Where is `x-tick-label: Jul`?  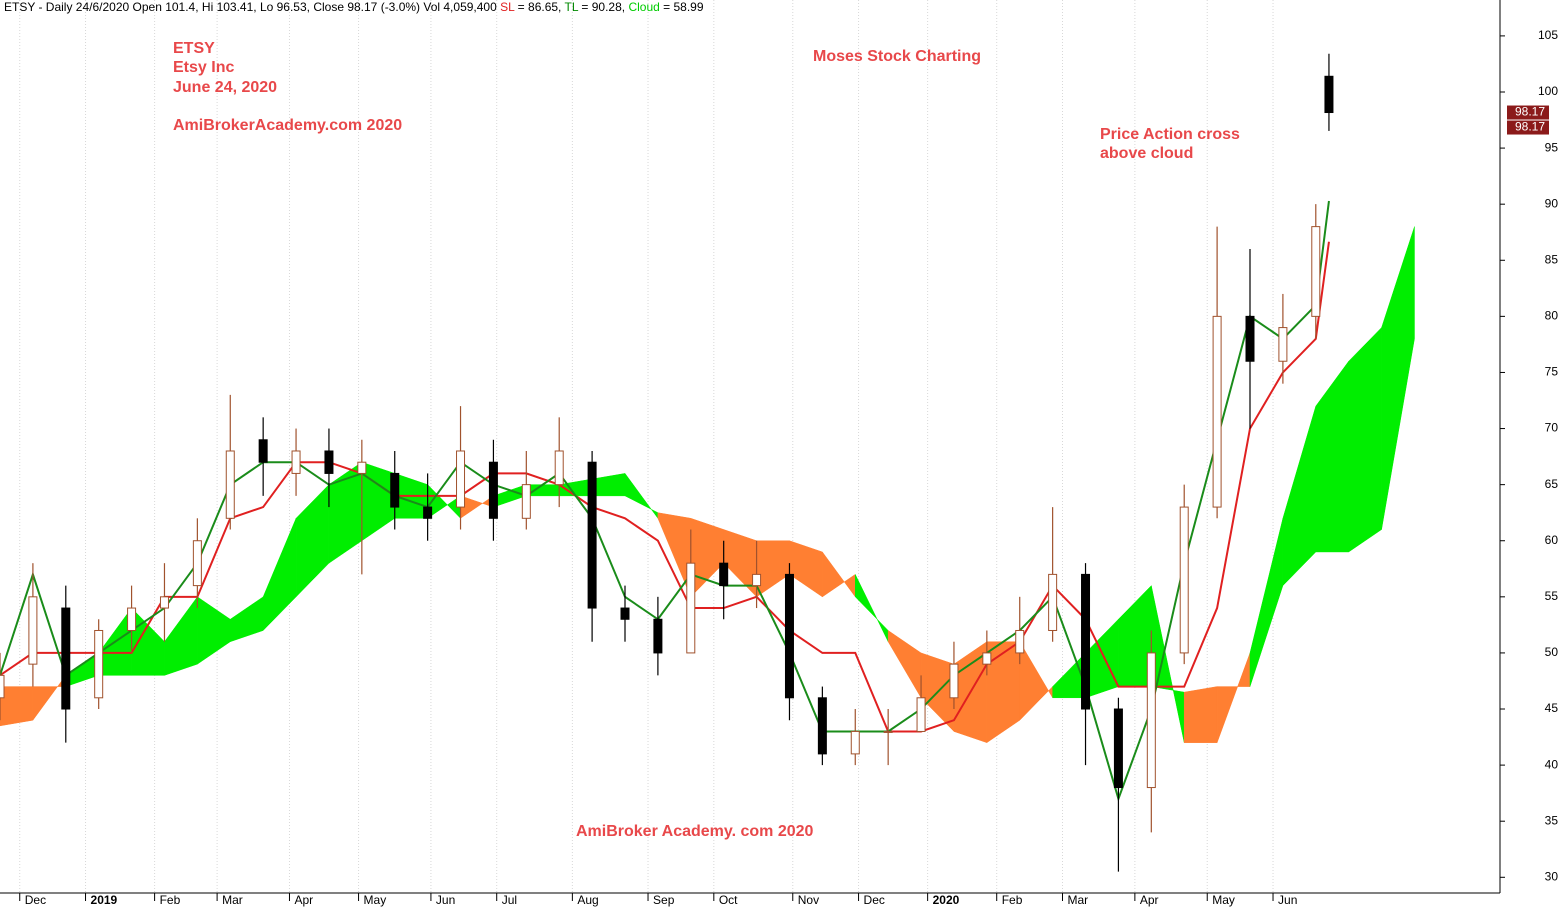 x-tick-label: Jul is located at coordinates (509, 900).